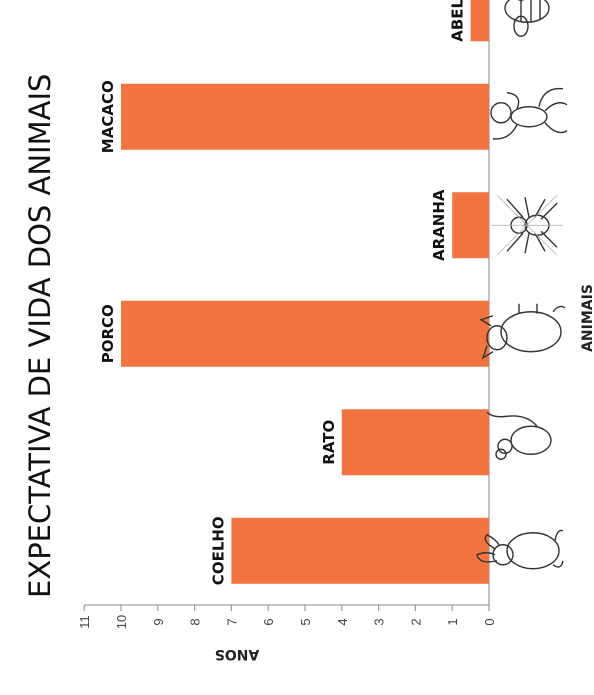 Image resolution: width=594 pixels, height=695 pixels. Describe the element at coordinates (529, 113) in the screenshot. I see `monkey-icon` at that location.